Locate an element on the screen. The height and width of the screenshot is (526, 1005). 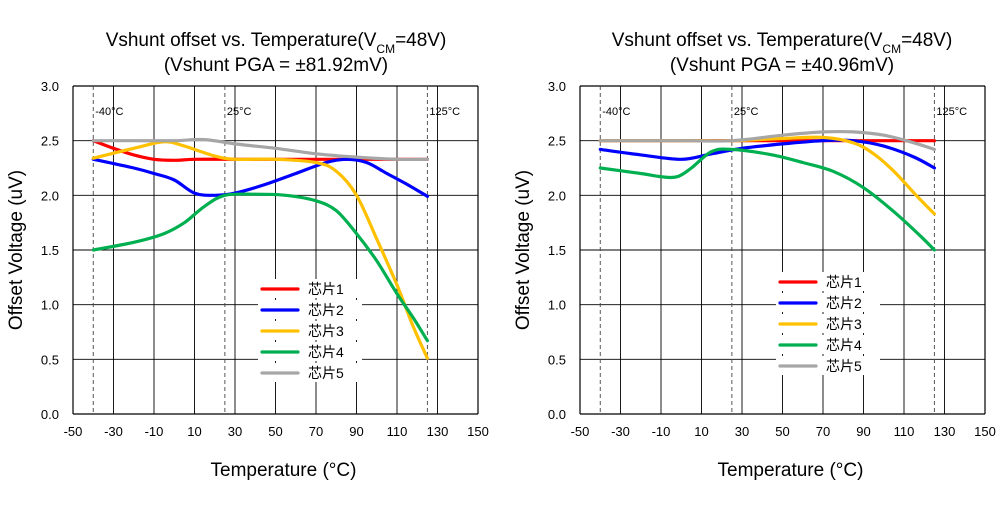
chart-2-subtitle: (Vshunt PGA = ±40.96mV) is located at coordinates (782, 65).